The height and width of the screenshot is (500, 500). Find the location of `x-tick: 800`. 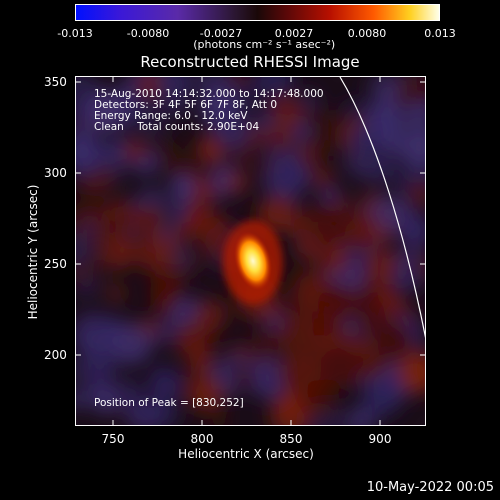

x-tick: 800 is located at coordinates (202, 439).